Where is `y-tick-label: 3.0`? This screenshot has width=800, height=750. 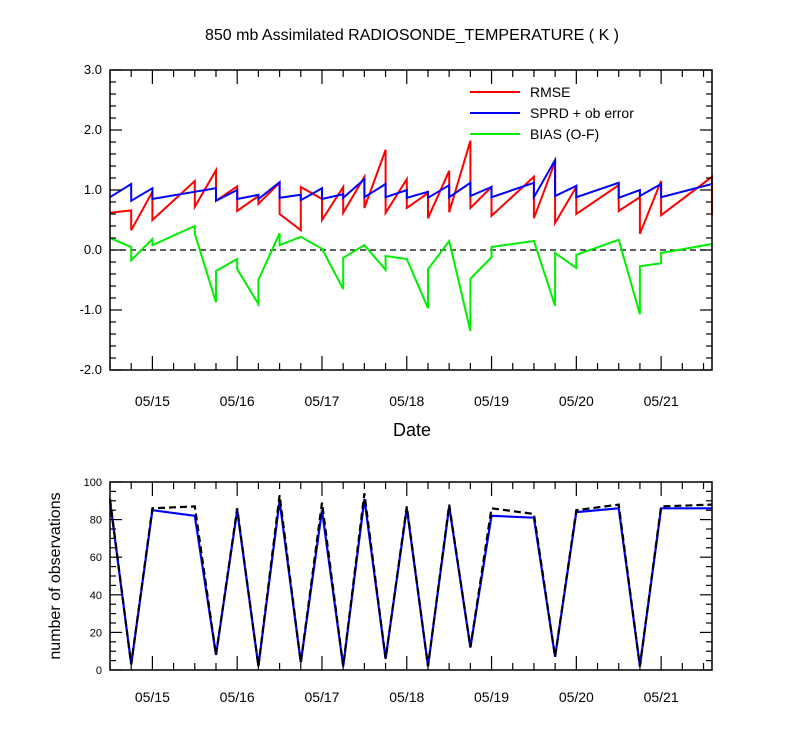
y-tick-label: 3.0 is located at coordinates (93, 69).